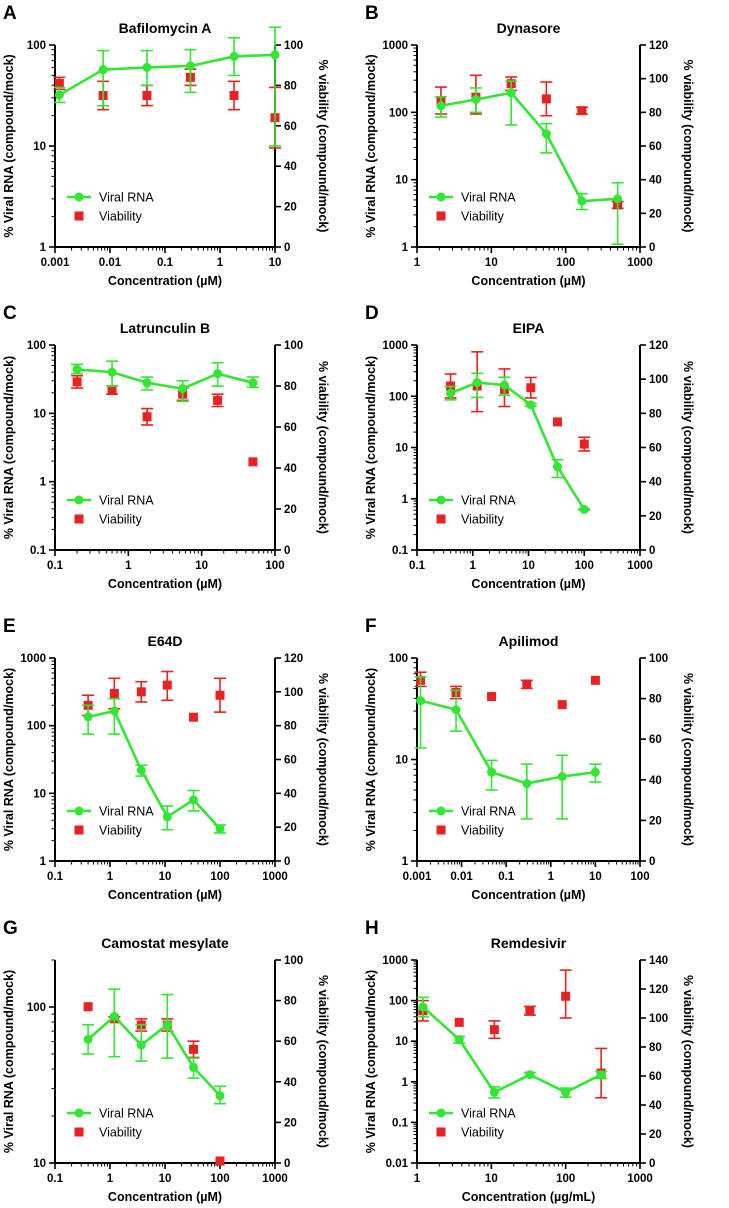 This screenshot has height=1208, width=729. Describe the element at coordinates (9, 626) in the screenshot. I see `panel-letter: E` at that location.